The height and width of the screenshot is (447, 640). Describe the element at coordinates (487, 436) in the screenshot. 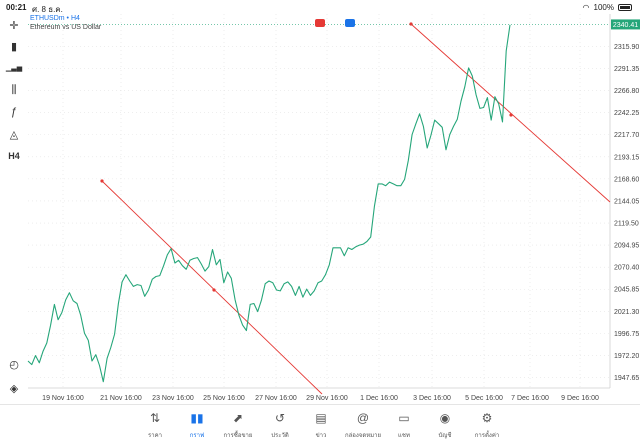

I see `nav-settings-label: การตั้งค่า` at that location.